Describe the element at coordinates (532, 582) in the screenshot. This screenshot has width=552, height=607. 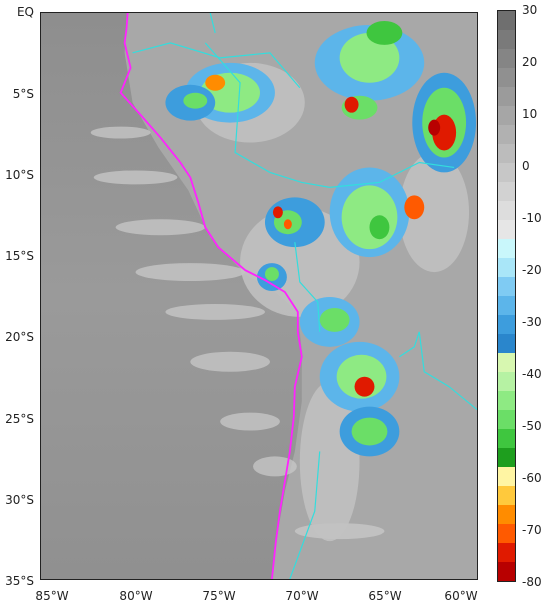
I see `colorbar-tick-label: -80` at that location.